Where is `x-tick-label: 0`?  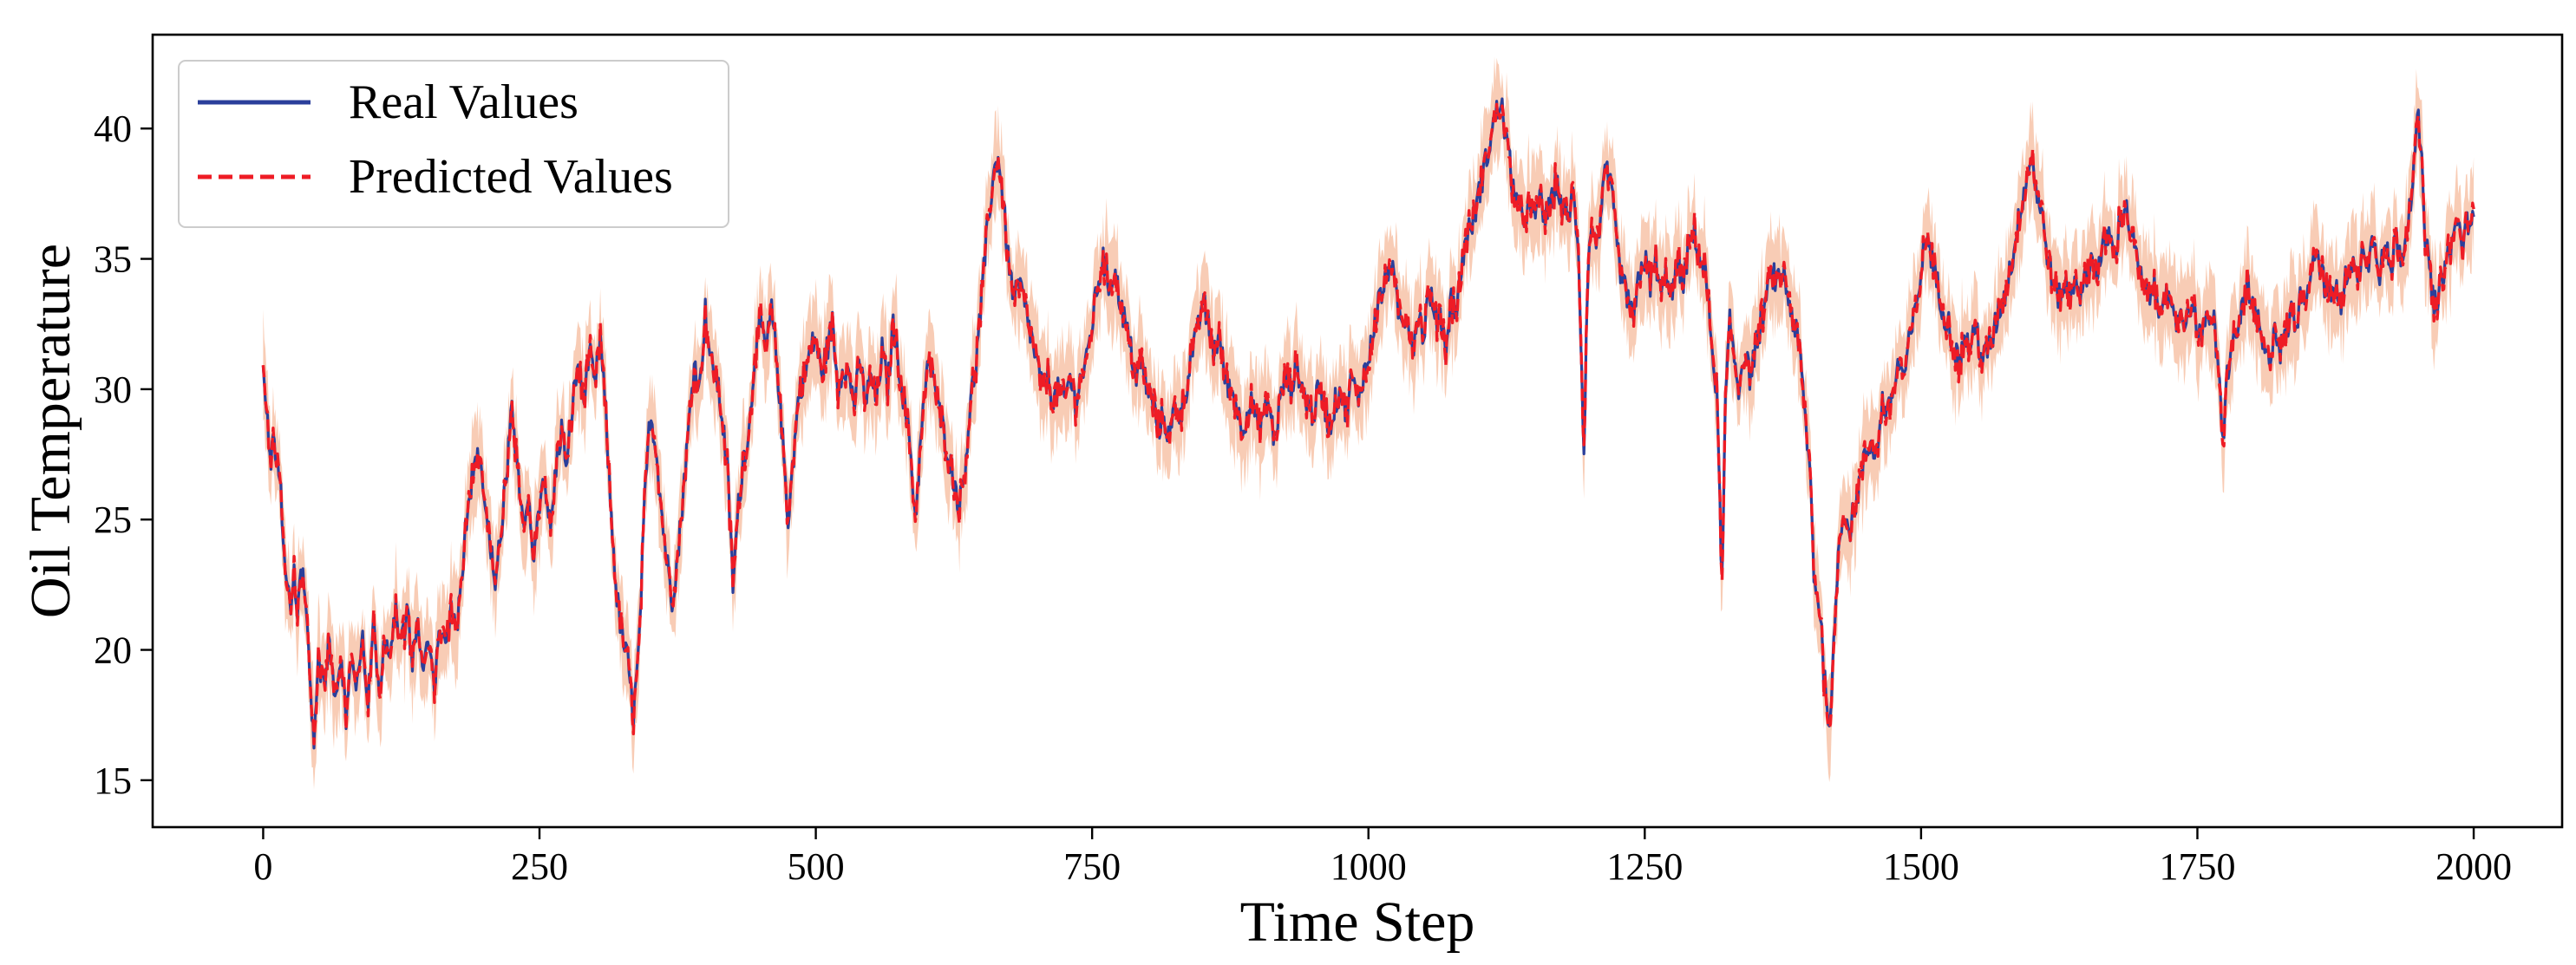
x-tick-label: 0 is located at coordinates (262, 866).